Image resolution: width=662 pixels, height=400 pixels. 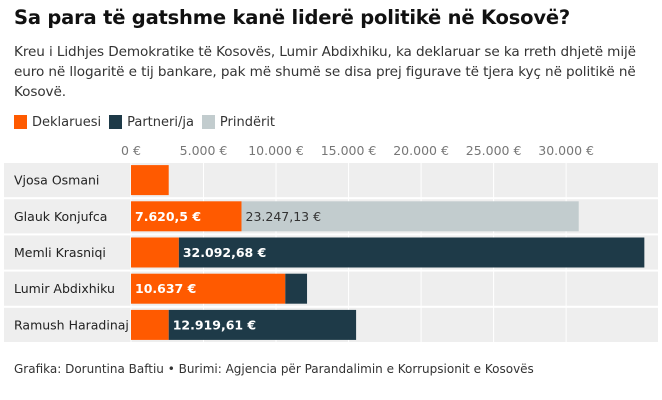 What do you see at coordinates (116, 122) in the screenshot?
I see `legend-swatch-partneri` at bounding box center [116, 122].